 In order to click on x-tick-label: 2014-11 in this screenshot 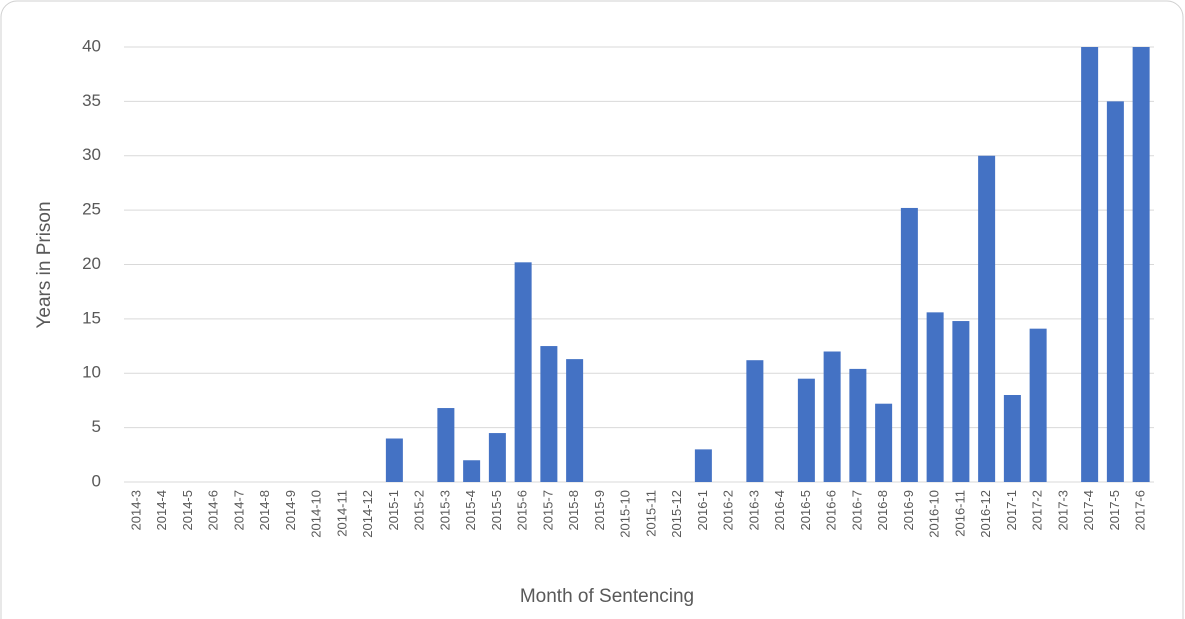, I will do `click(341, 513)`.